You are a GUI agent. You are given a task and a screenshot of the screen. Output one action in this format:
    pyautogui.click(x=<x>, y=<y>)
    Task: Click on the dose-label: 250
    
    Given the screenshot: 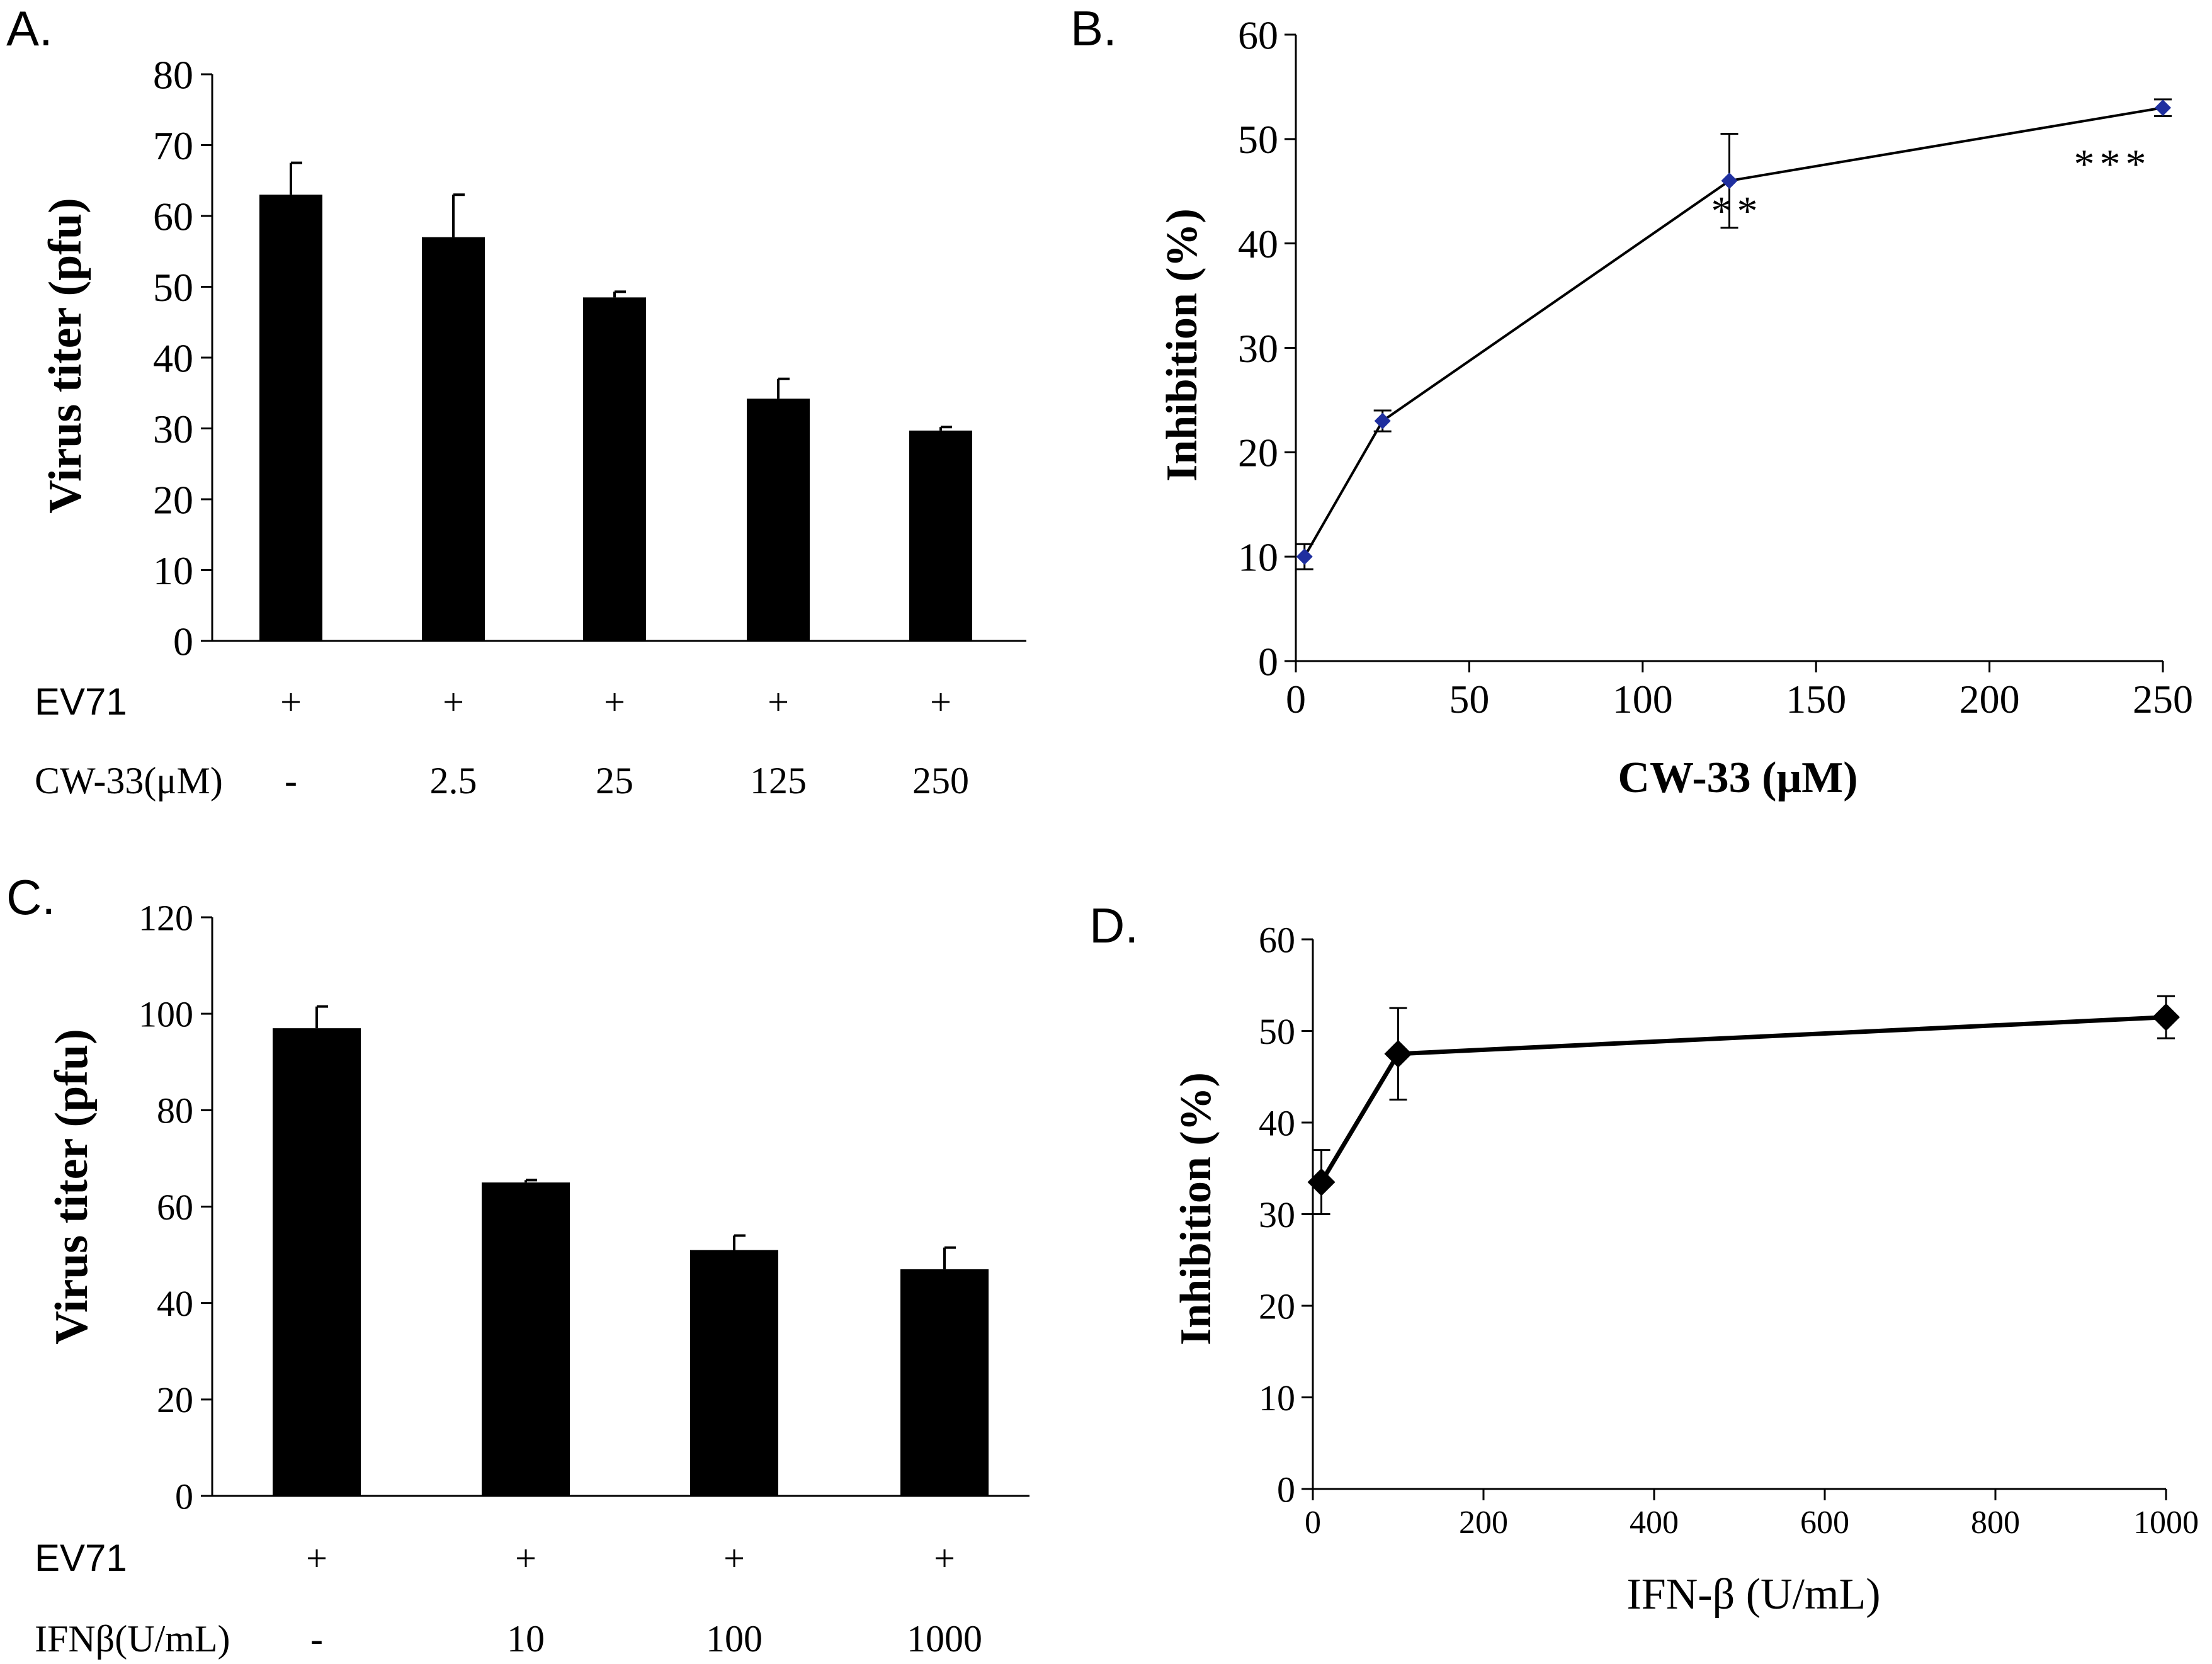 What is the action you would take?
    pyautogui.click(x=940, y=780)
    